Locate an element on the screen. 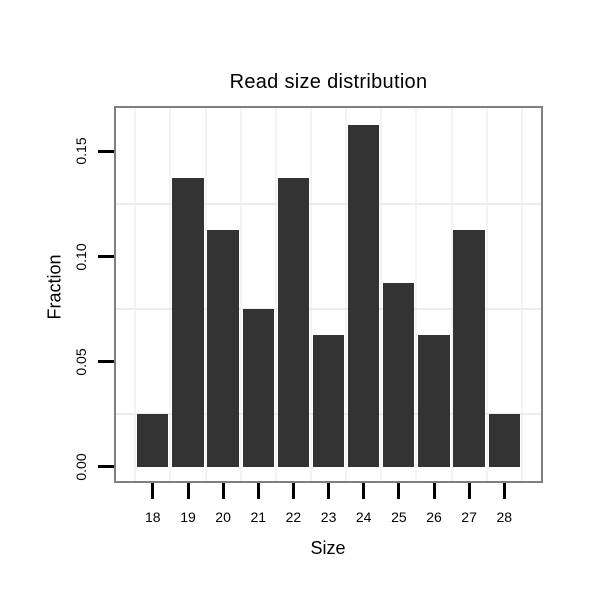  x-tick-label: 26 is located at coordinates (434, 517).